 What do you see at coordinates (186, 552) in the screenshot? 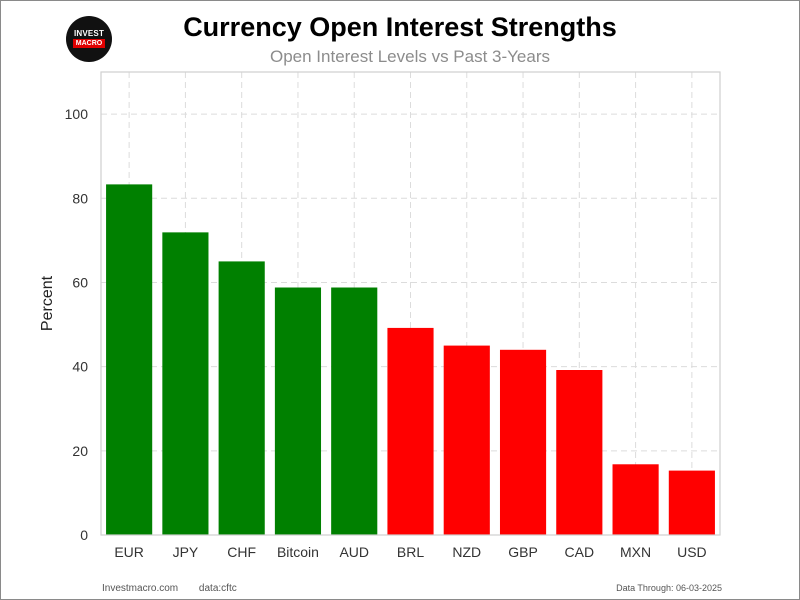
I see `x-tick-label: JPY` at bounding box center [186, 552].